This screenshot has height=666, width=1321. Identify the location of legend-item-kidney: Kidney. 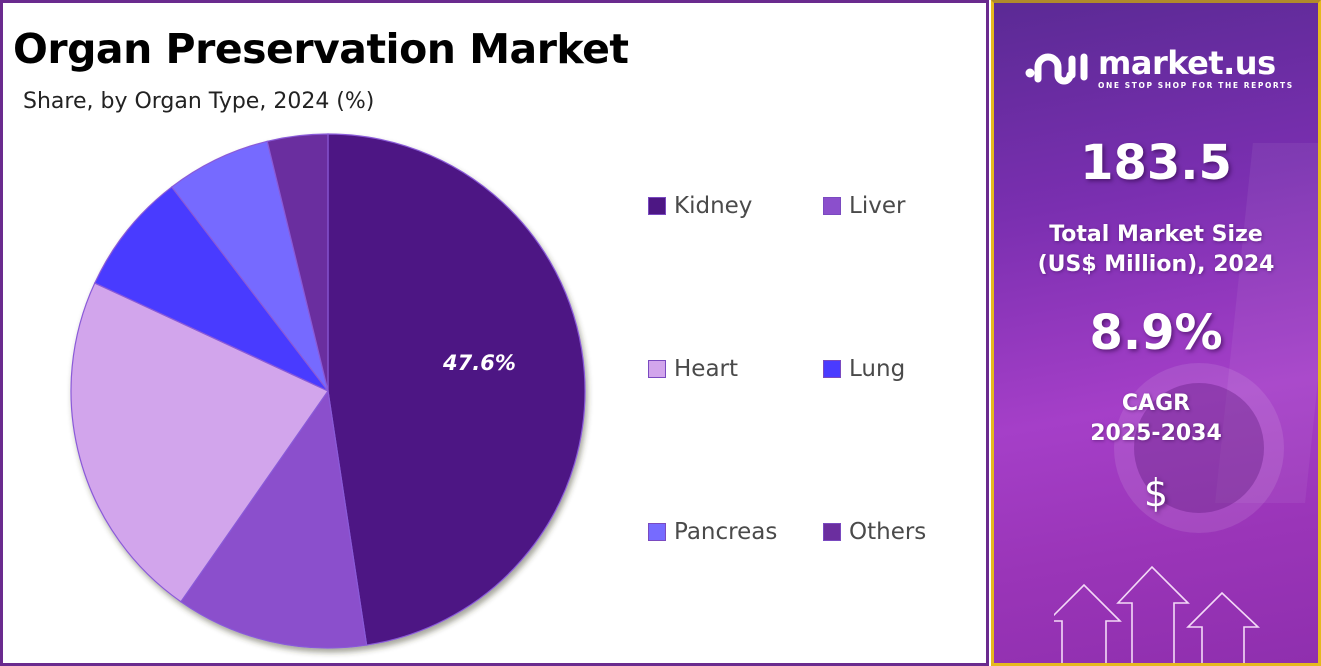
(700, 206).